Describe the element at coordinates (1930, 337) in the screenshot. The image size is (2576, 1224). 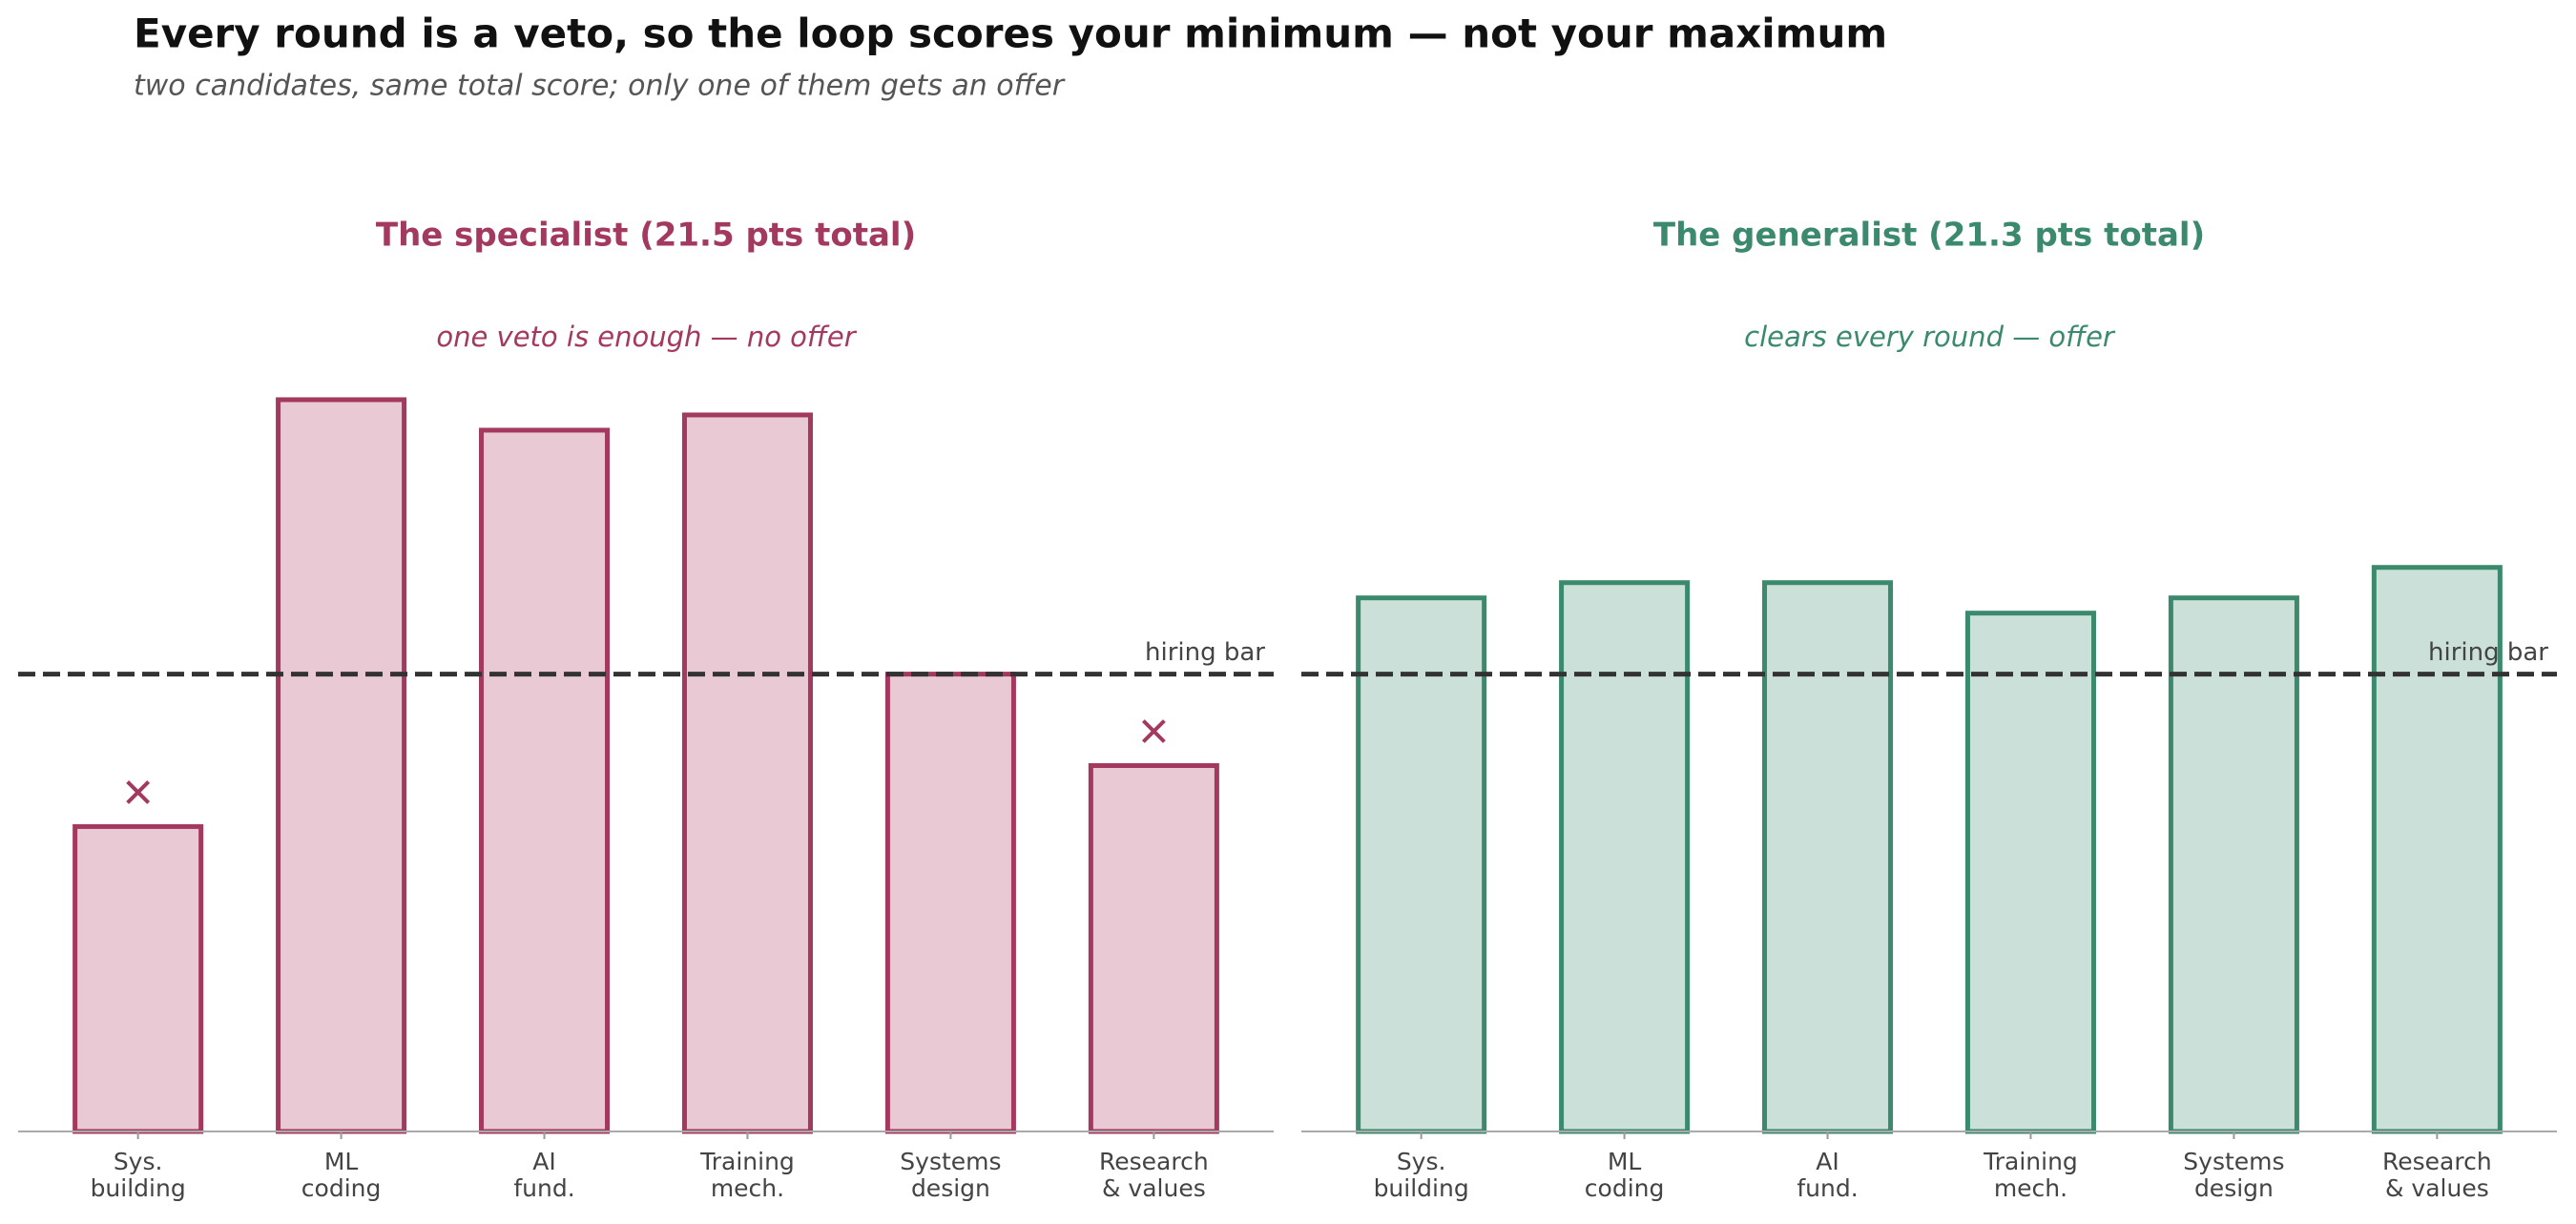
I see `panel-subtitle: clears every round — offer` at that location.